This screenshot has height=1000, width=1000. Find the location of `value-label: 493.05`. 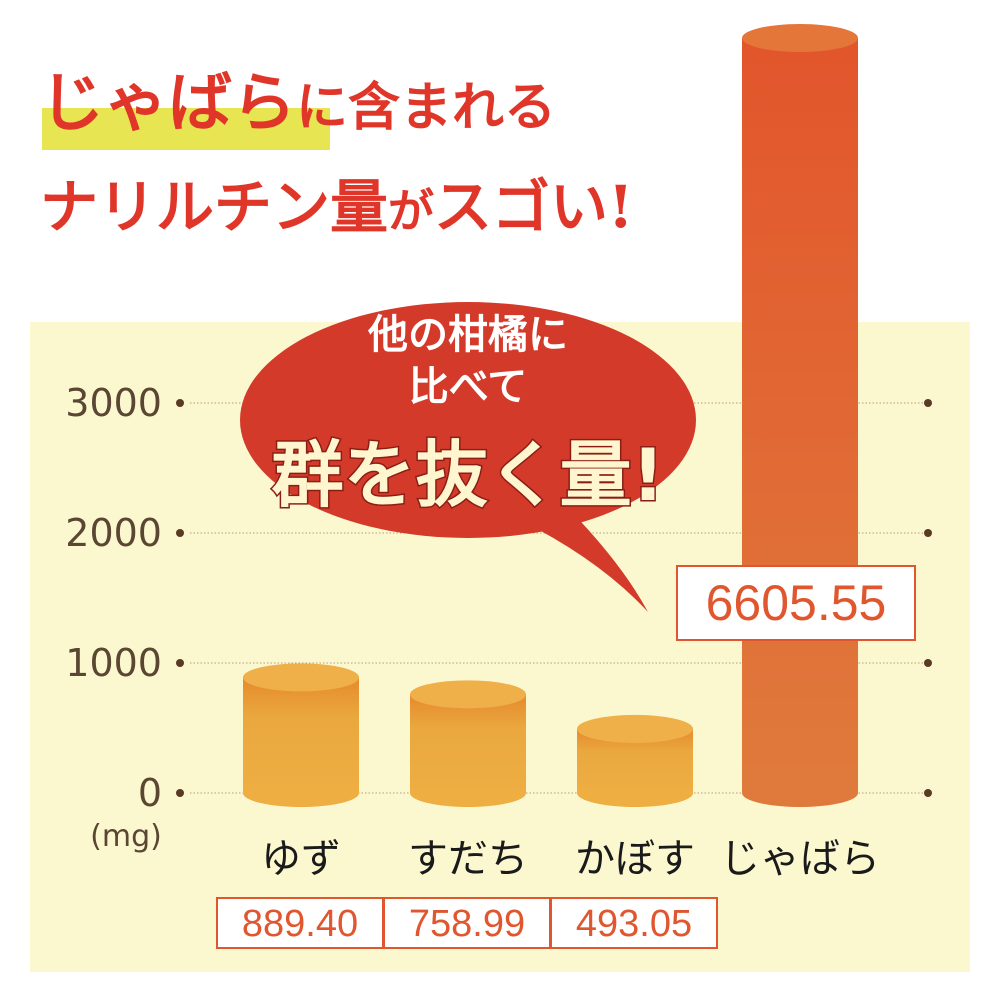

value-label: 493.05 is located at coordinates (634, 924).